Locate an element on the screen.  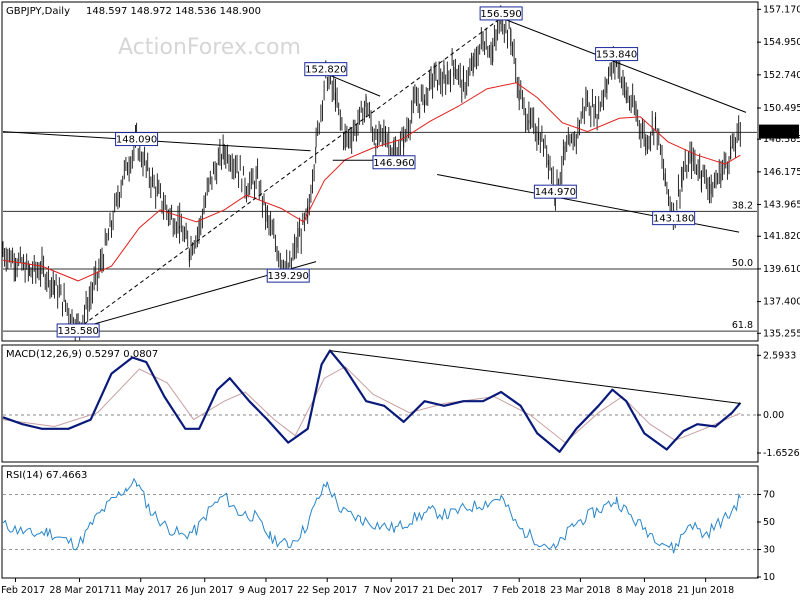
annotation-label: 139.290 is located at coordinates (288, 276).